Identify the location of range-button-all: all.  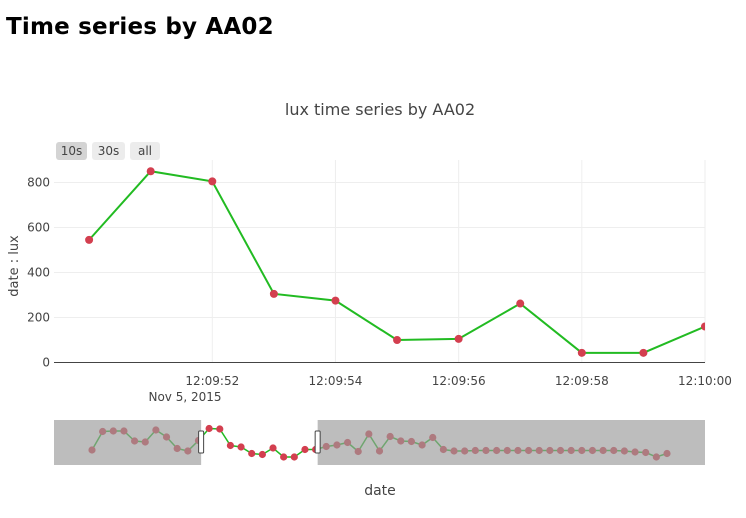
(145, 151).